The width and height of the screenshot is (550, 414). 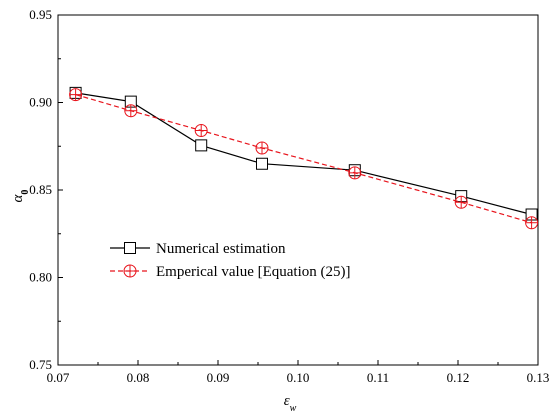 I want to click on y-tick-label-0: 0.75, so click(x=40, y=364).